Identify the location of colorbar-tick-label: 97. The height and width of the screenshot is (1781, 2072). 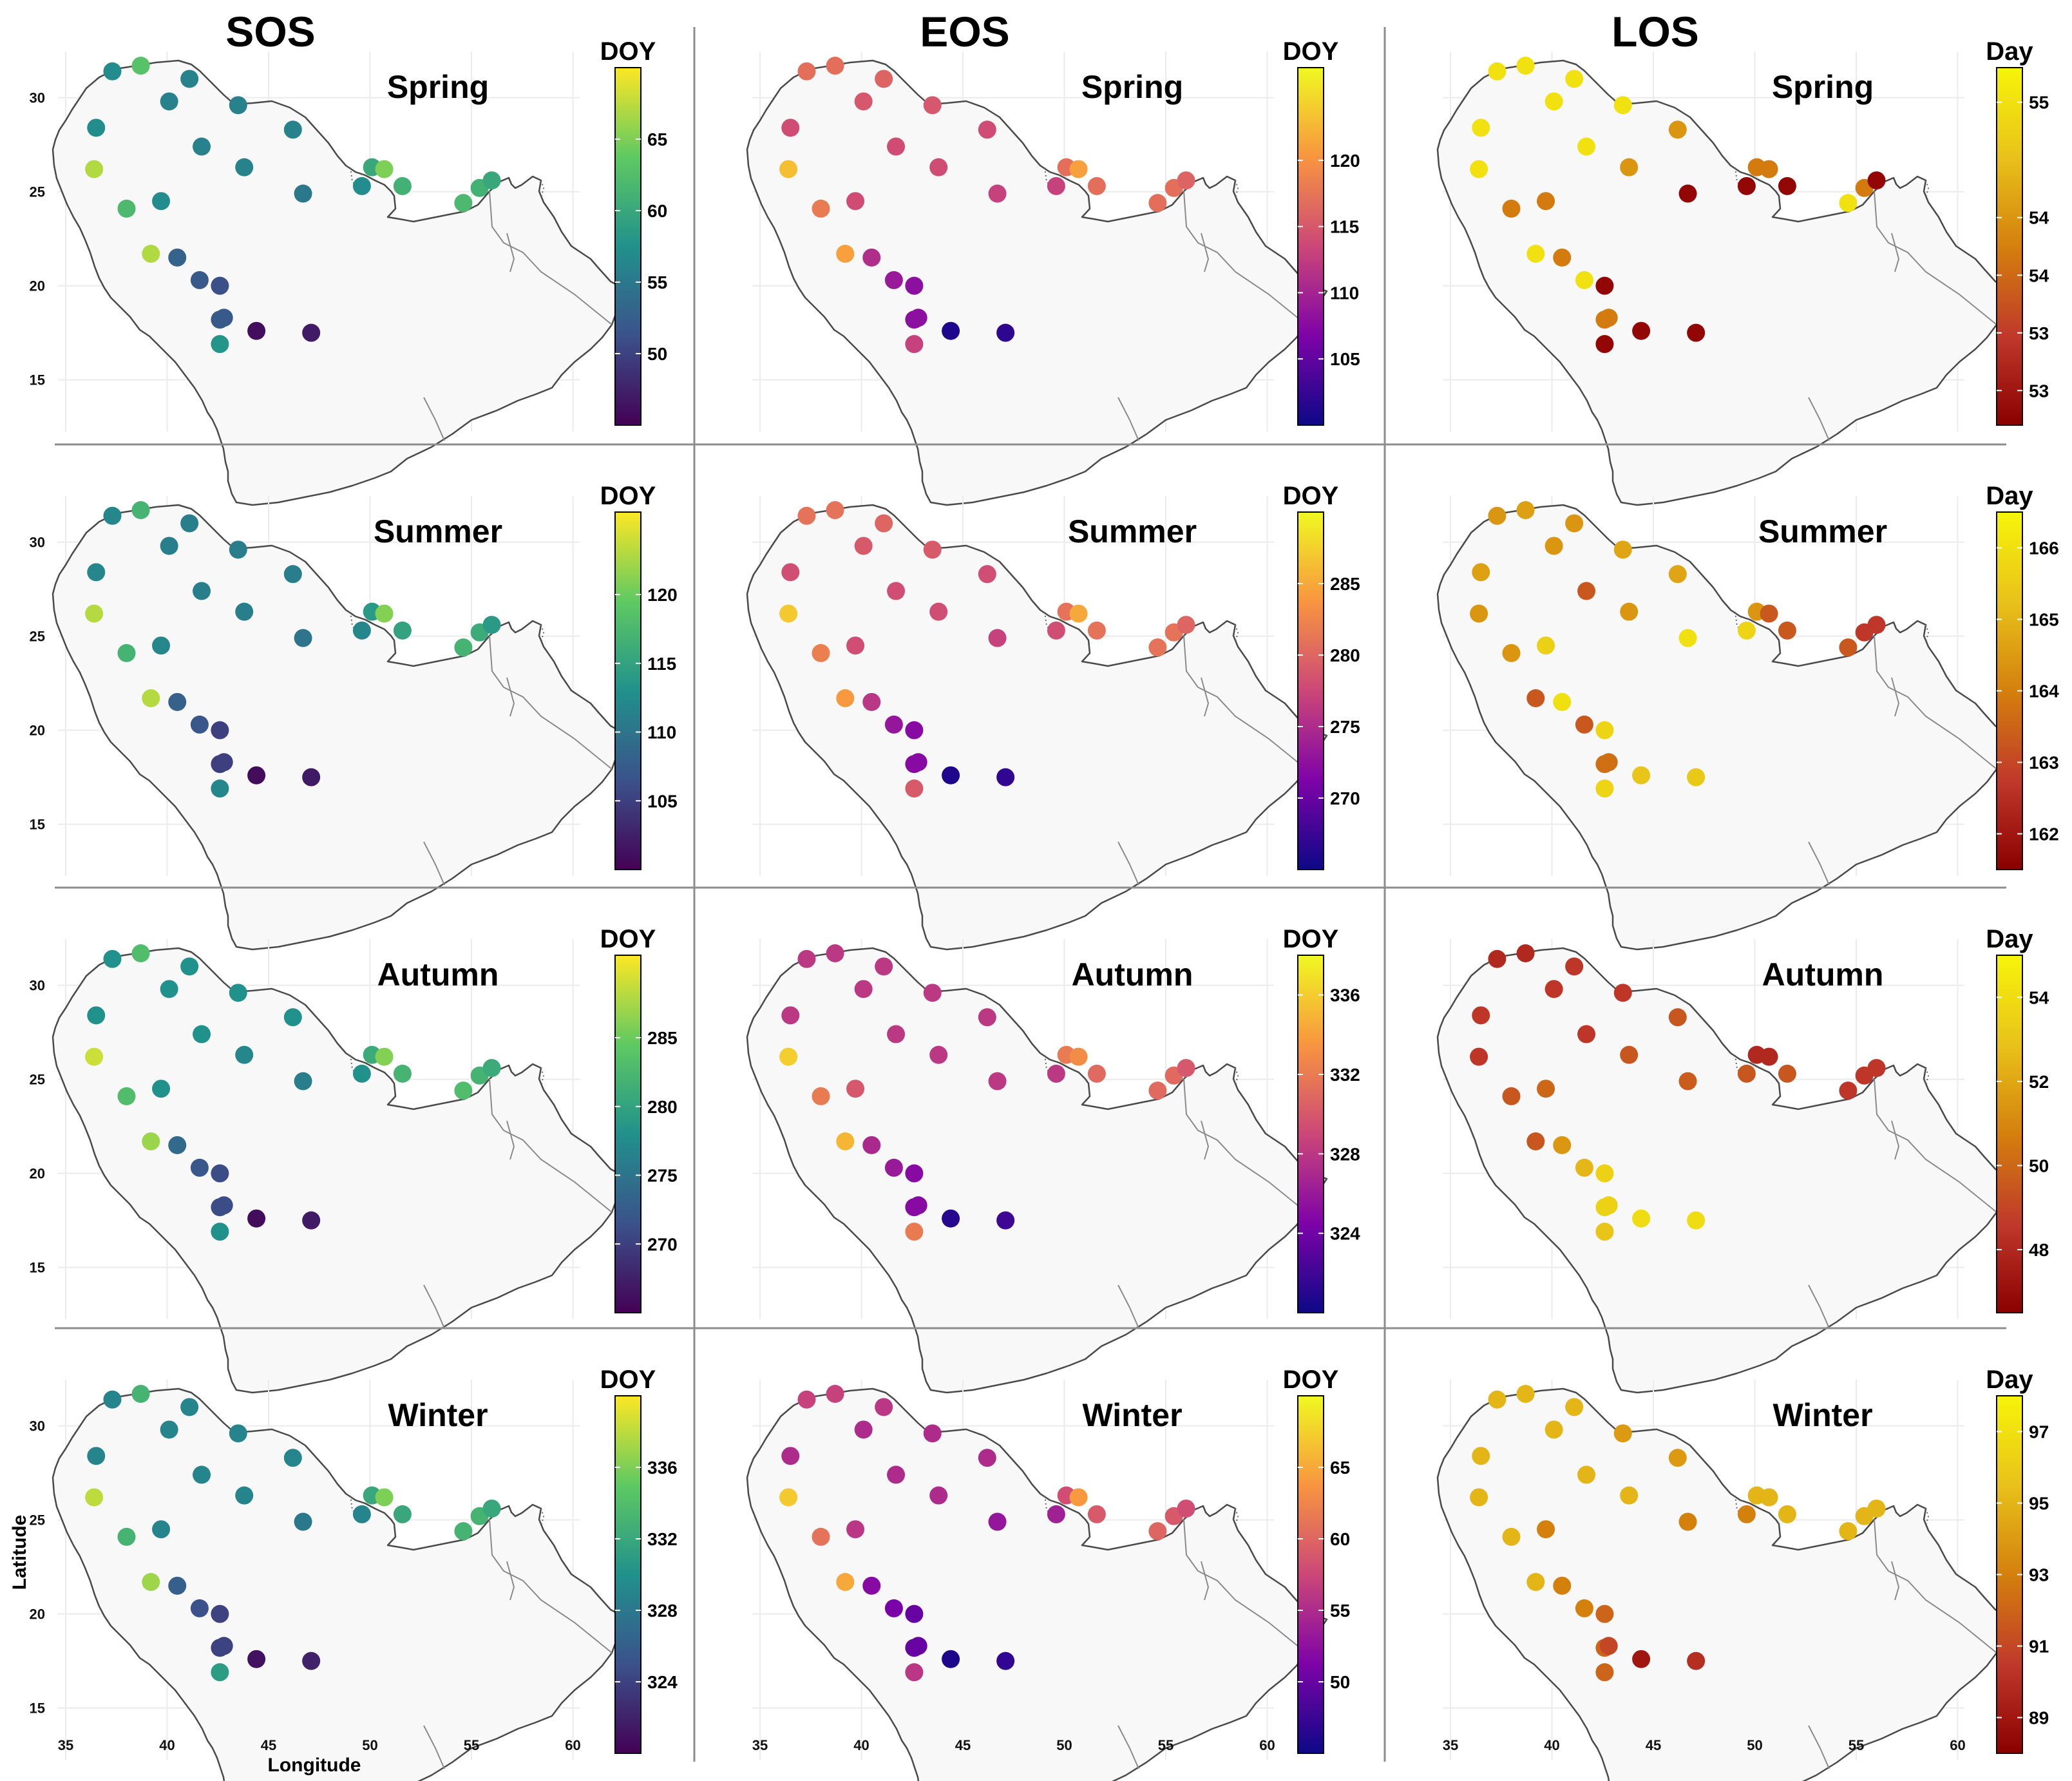
(2039, 1432).